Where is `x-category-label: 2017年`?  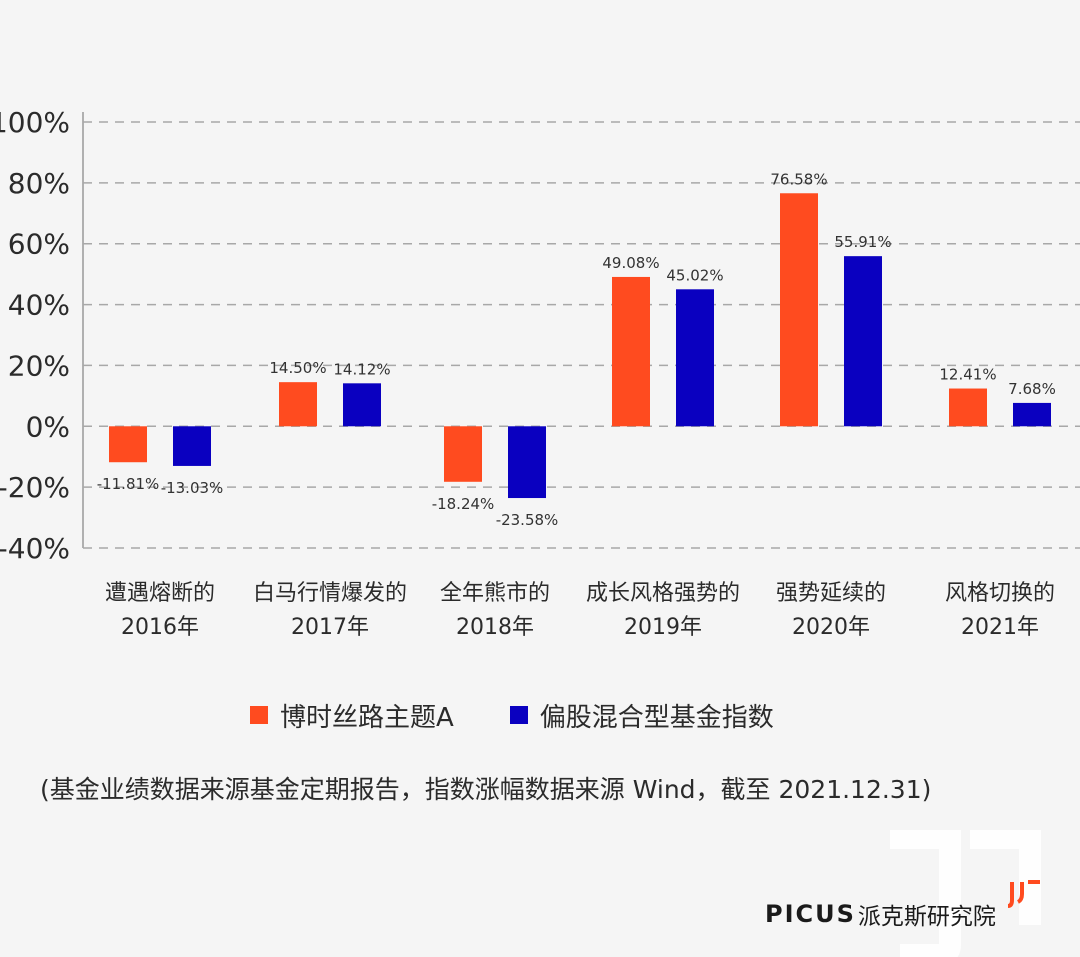 x-category-label: 2017年 is located at coordinates (330, 627).